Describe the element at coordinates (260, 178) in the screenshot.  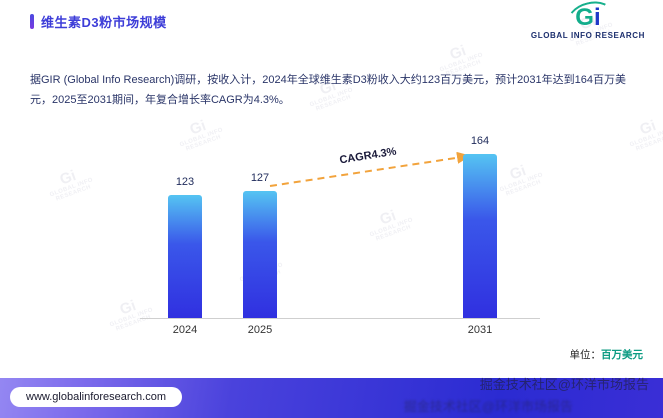
I see `bar-value-label: 127` at that location.